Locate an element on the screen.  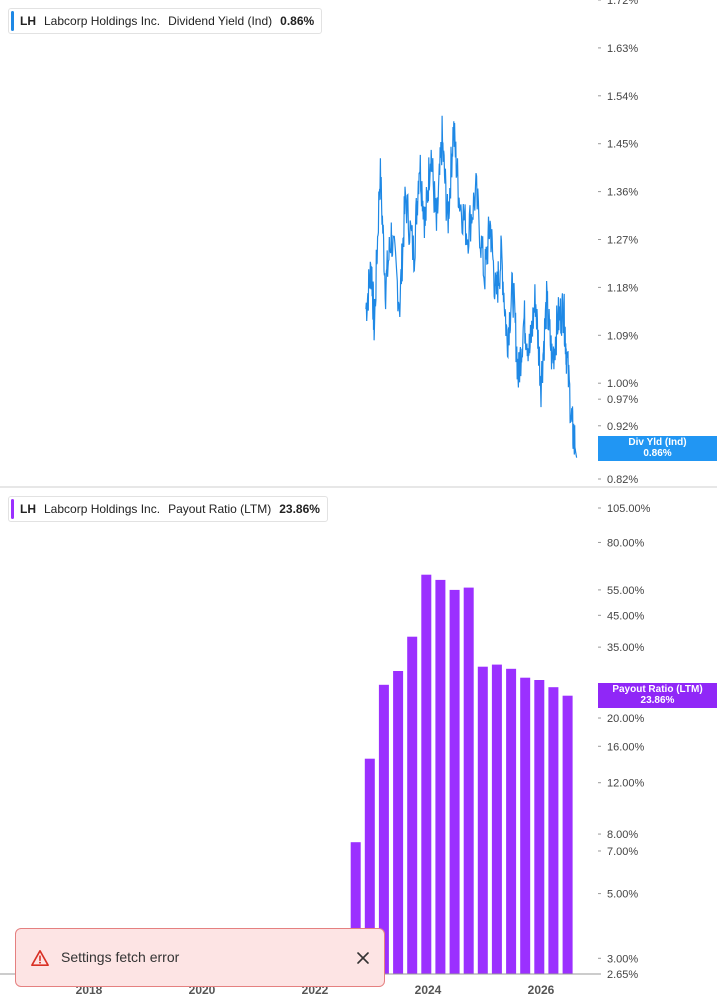
y-tick-label: 12.00% is located at coordinates (626, 784).